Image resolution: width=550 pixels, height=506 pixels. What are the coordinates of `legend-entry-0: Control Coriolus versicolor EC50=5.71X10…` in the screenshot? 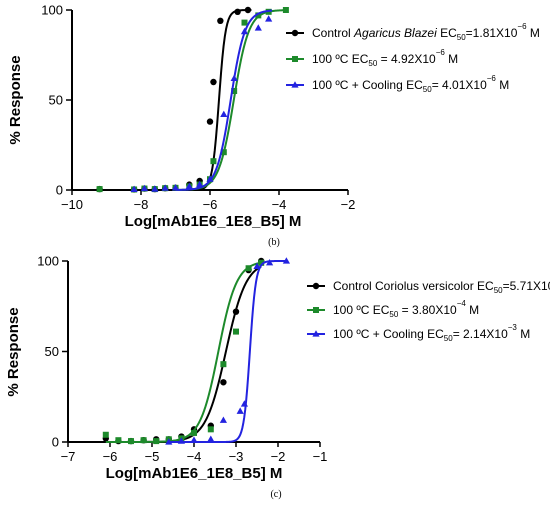 It's located at (428, 285).